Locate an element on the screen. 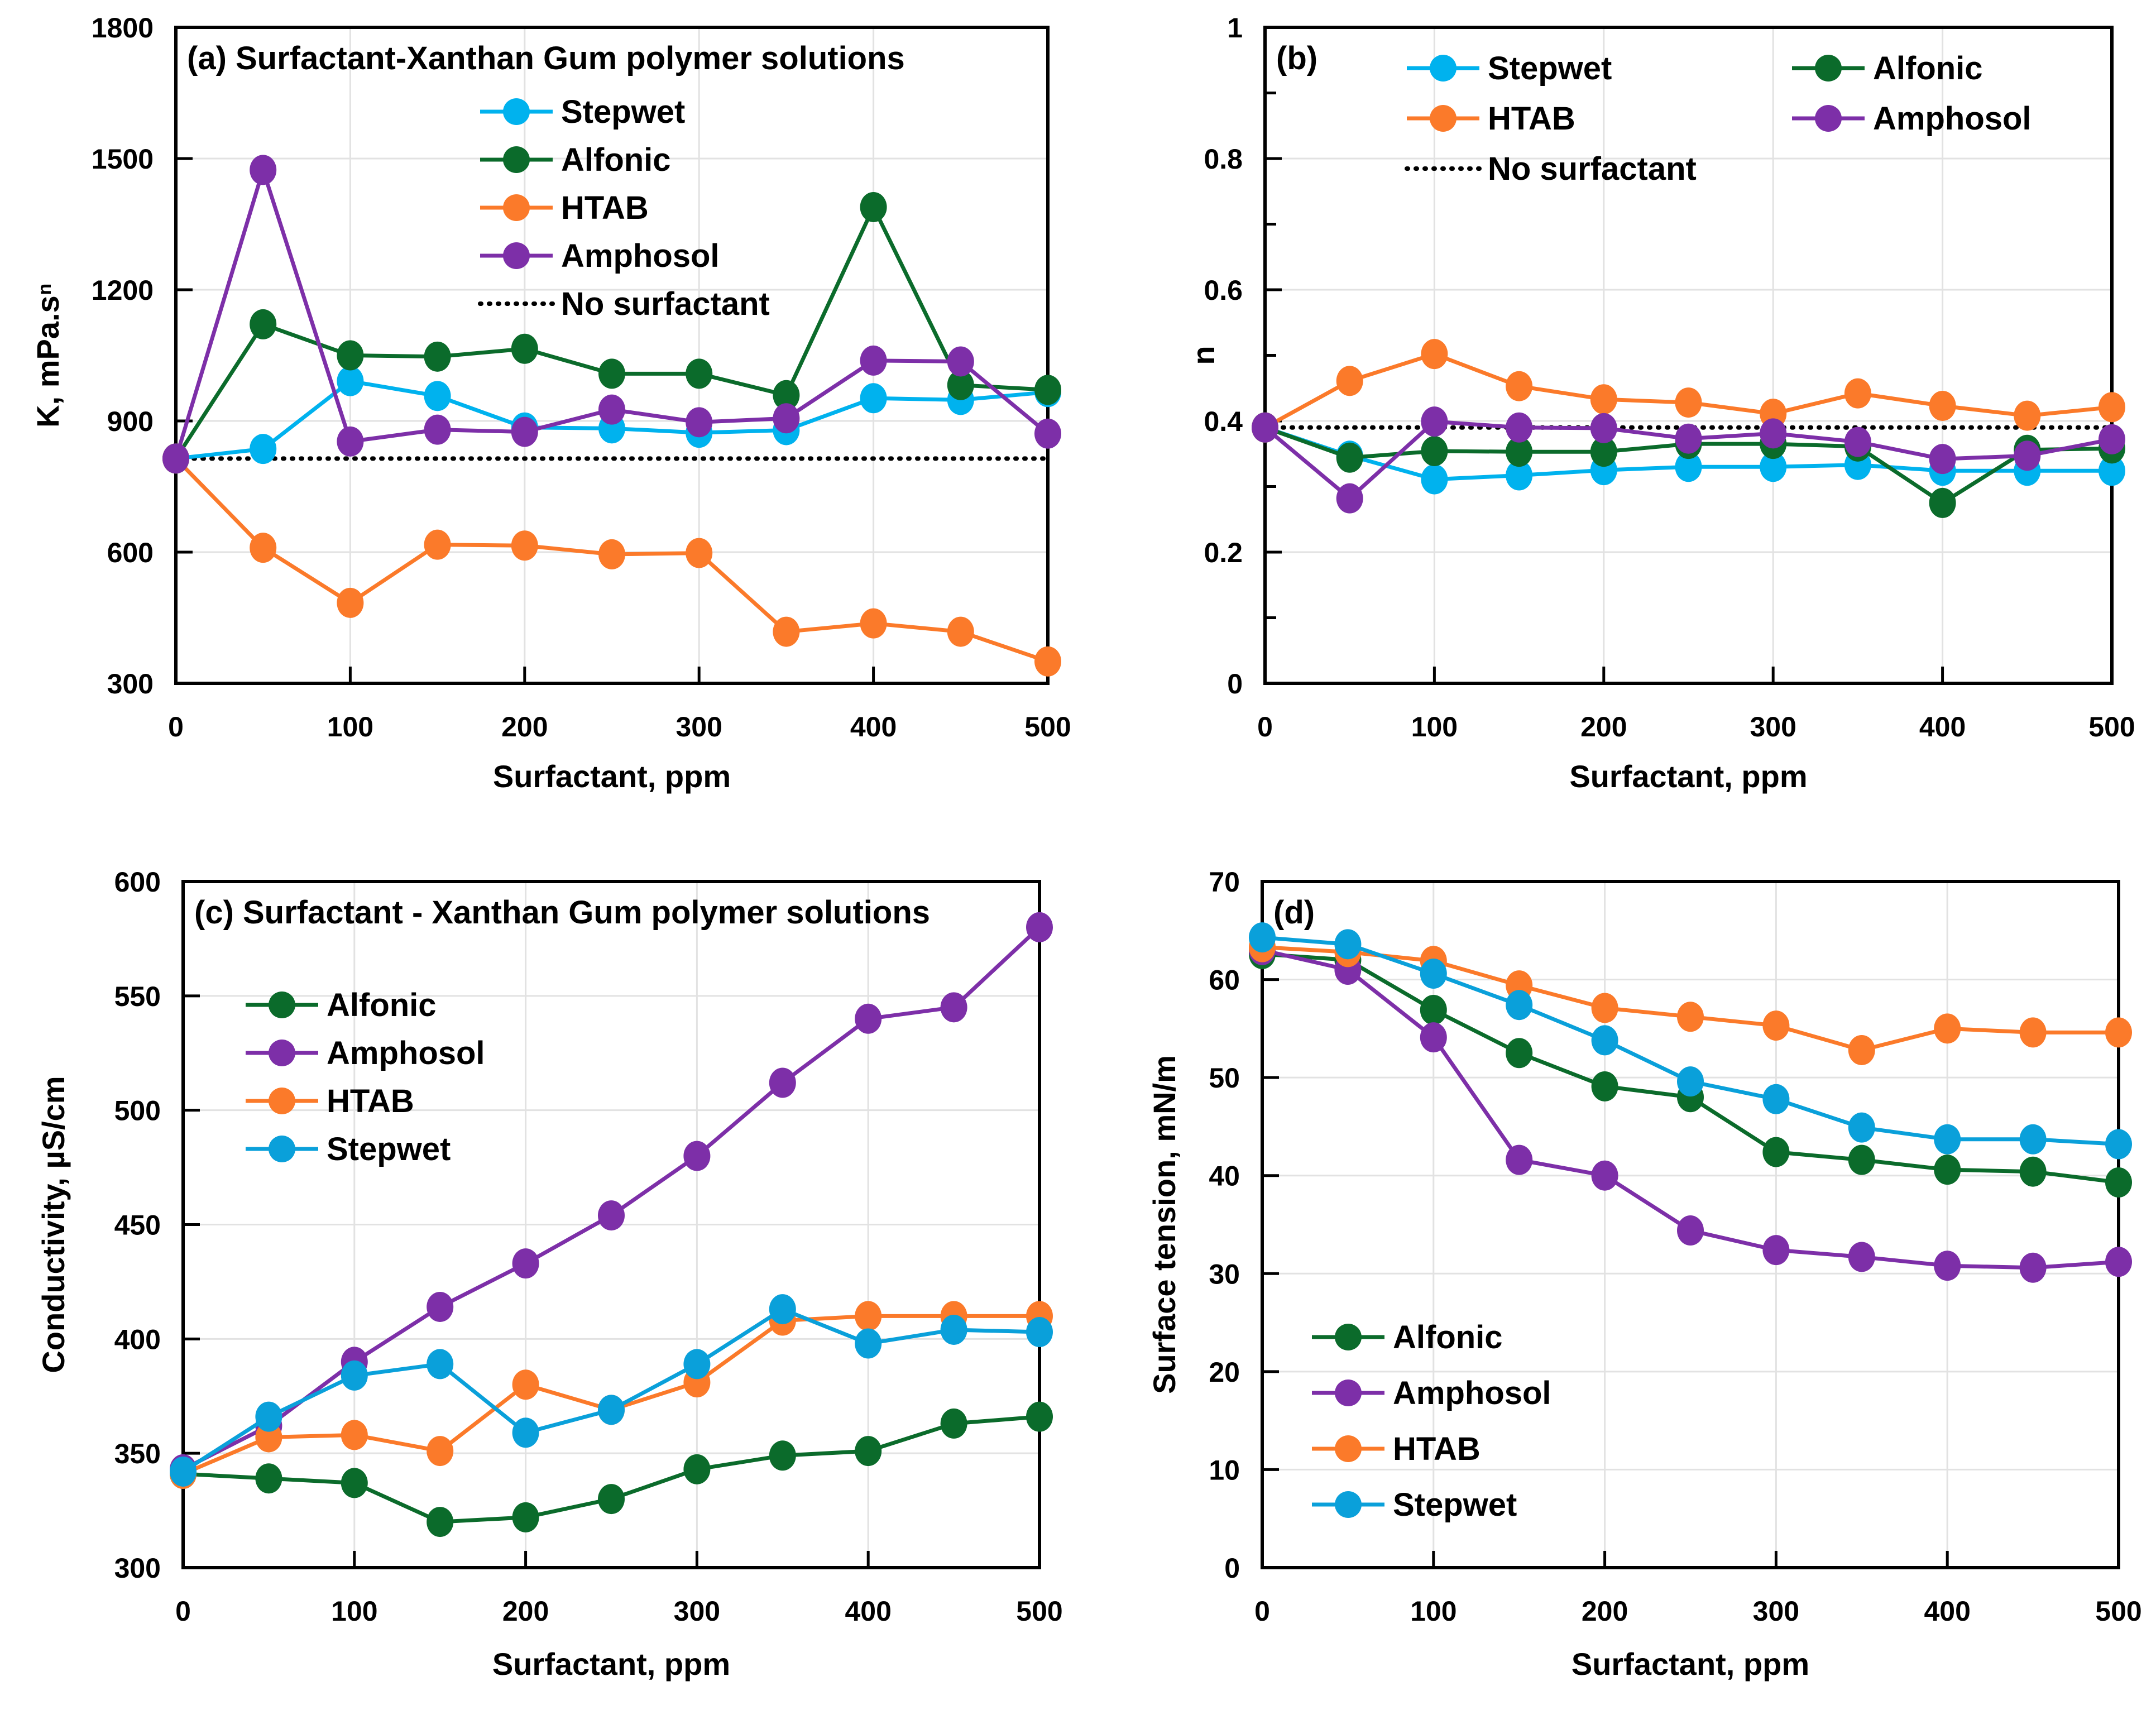  legend: Alfonic Amphosol HTAB Stepwet is located at coordinates (365, 1077).